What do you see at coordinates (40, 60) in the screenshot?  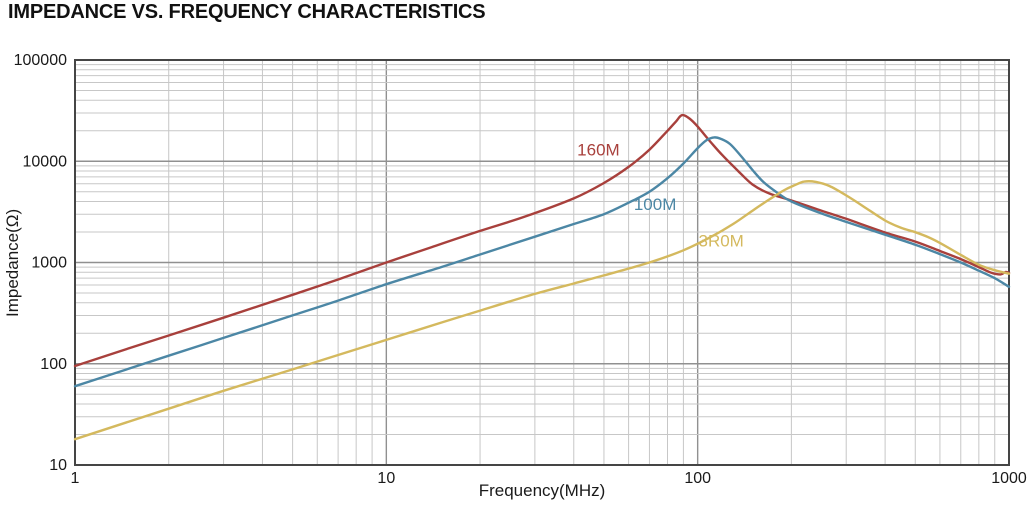 I see `y-tick-label: 100000` at bounding box center [40, 60].